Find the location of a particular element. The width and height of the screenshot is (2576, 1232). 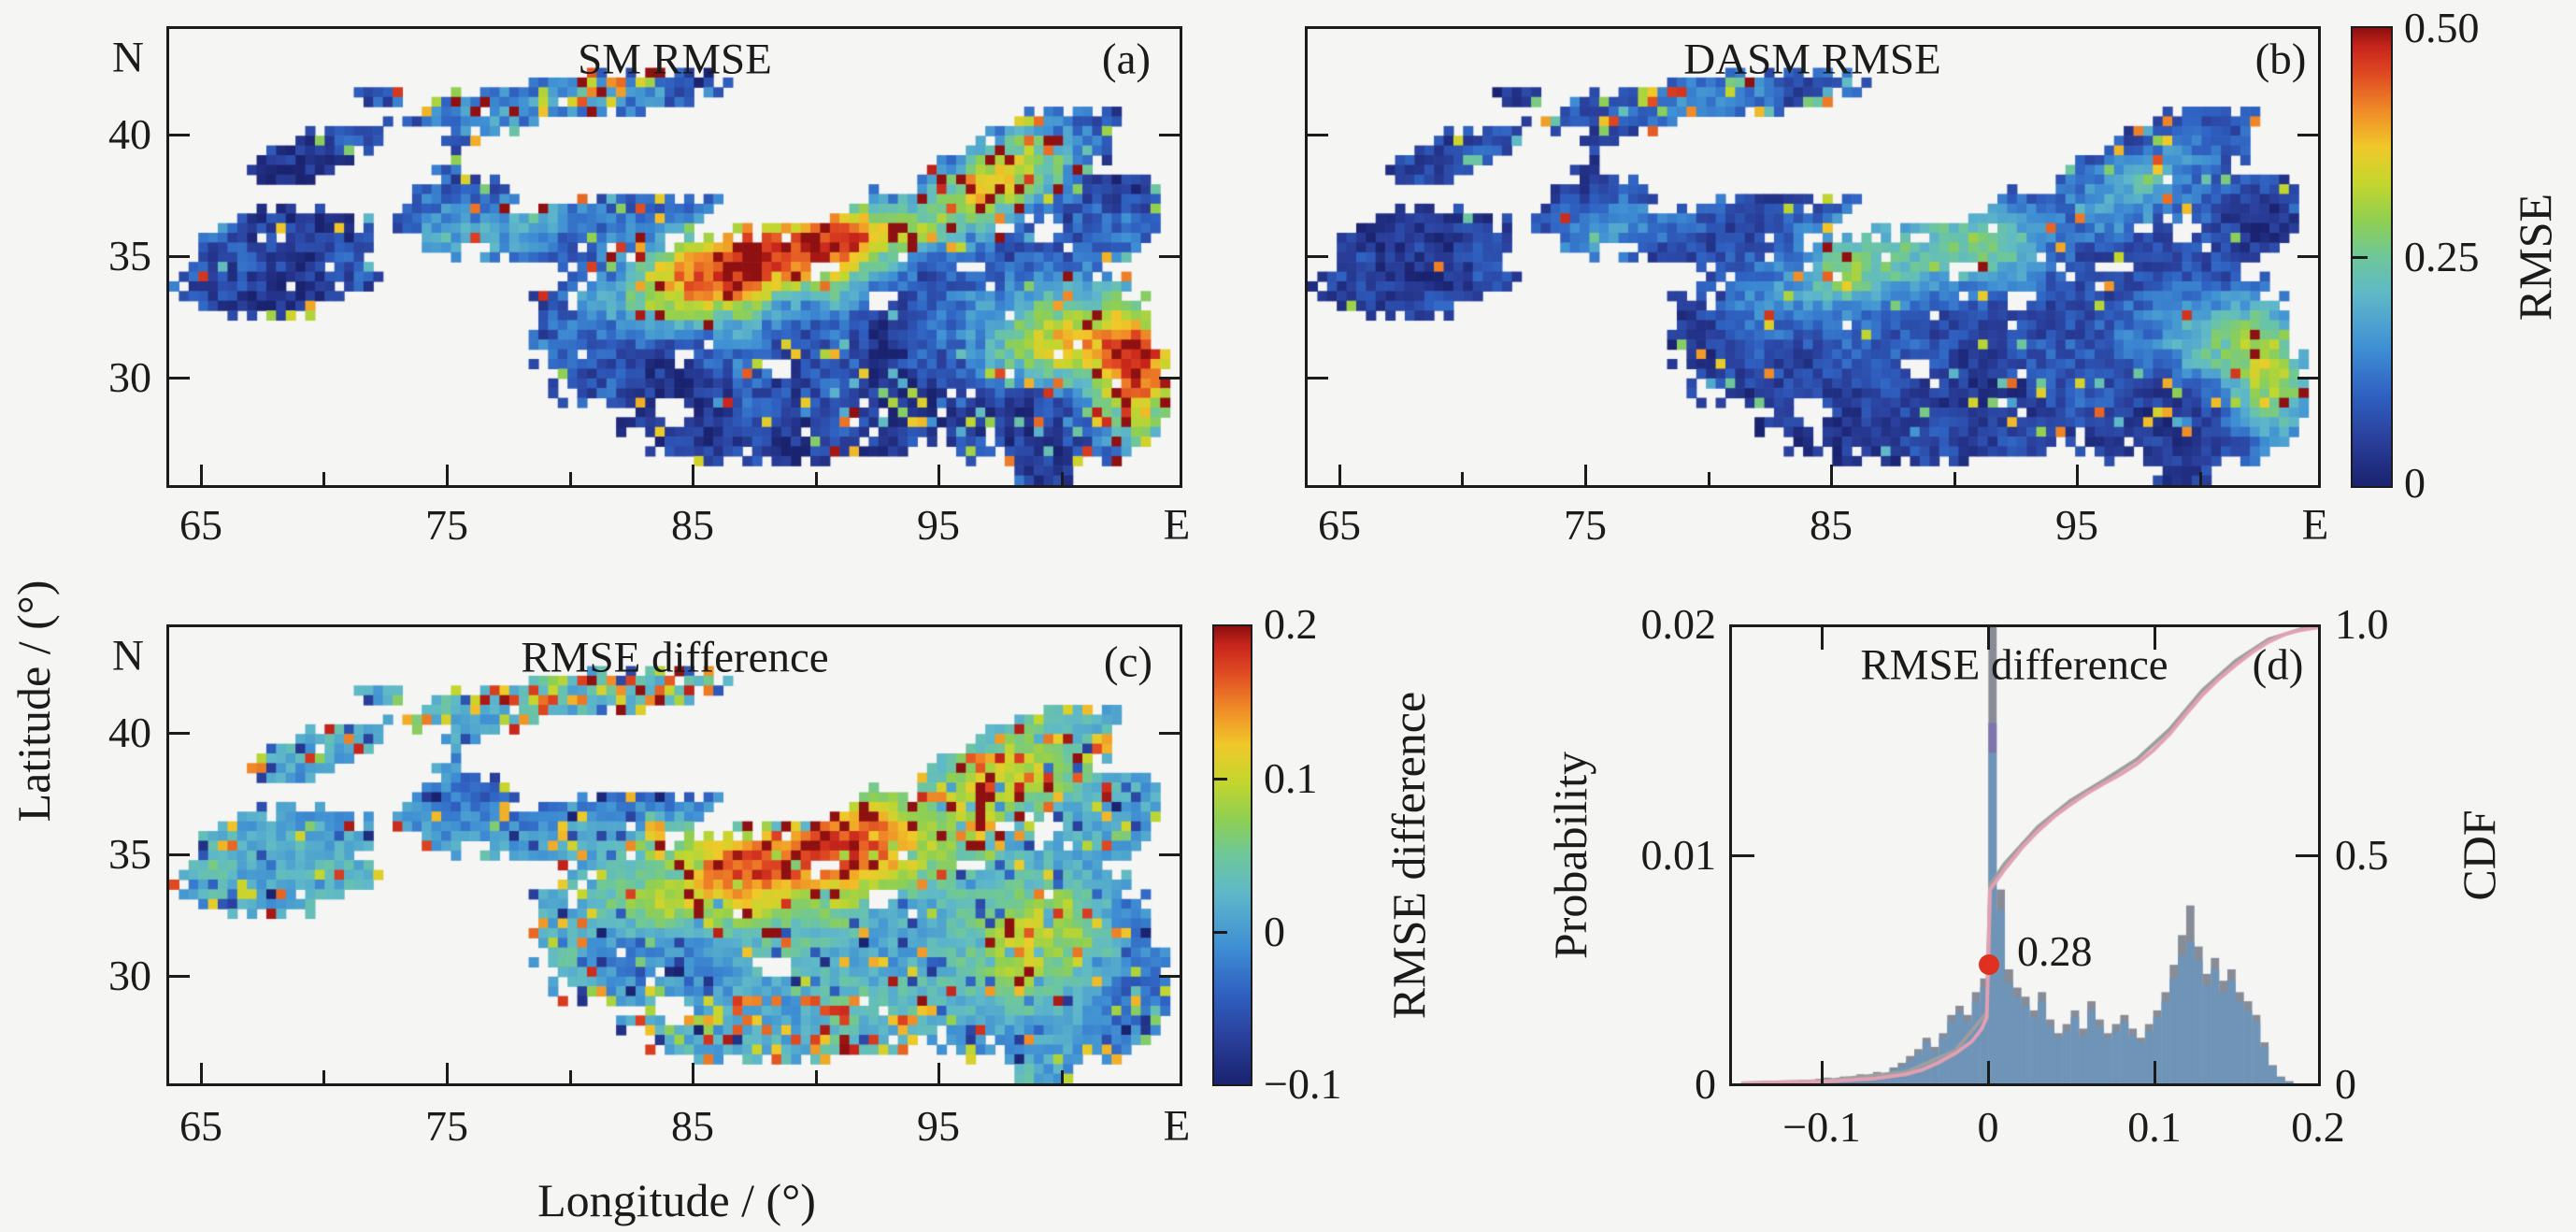

latitude-axis-label: Latitude / (°) is located at coordinates (33, 701).